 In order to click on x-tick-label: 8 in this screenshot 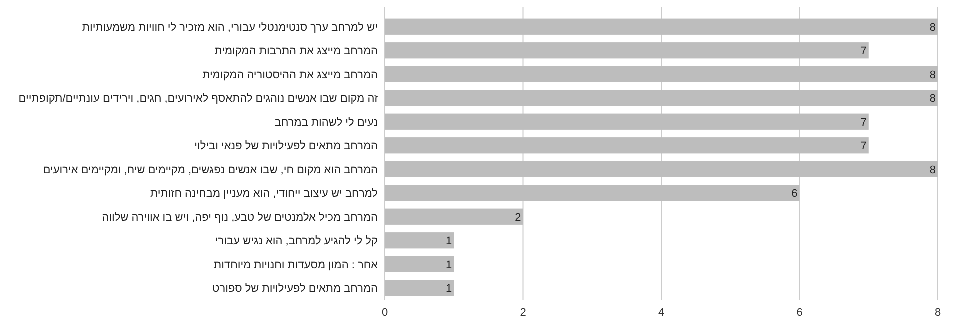, I will do `click(938, 313)`.